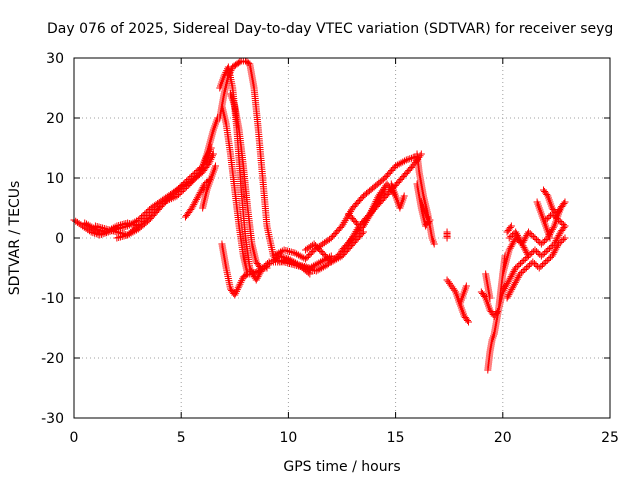 Image resolution: width=640 pixels, height=480 pixels. What do you see at coordinates (55, 59) in the screenshot?
I see `y-tick-label: 30` at bounding box center [55, 59].